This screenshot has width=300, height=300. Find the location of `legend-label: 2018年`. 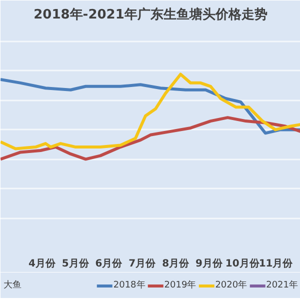

legend-label: 2018年 is located at coordinates (129, 285).